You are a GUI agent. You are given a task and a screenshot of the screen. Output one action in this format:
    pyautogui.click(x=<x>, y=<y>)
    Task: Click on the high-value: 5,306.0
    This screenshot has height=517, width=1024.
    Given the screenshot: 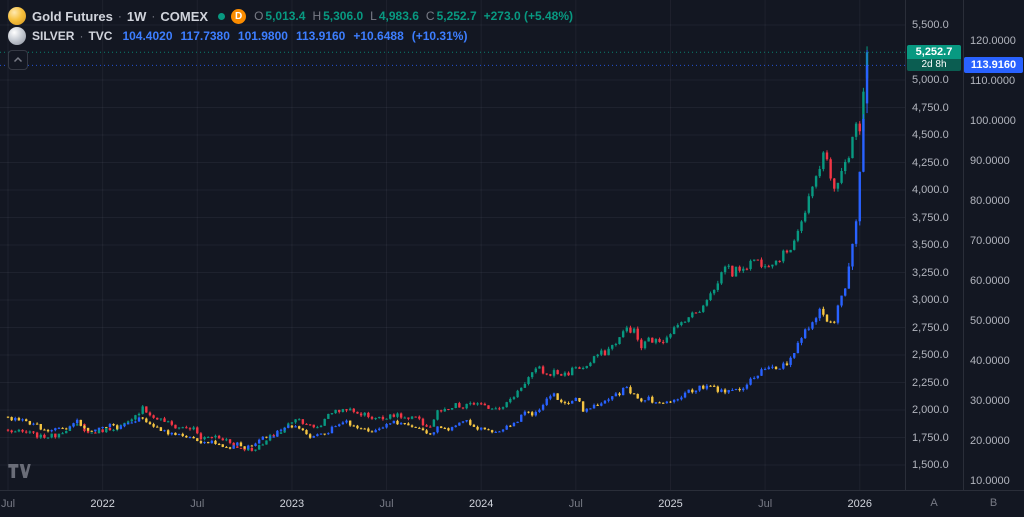 What is the action you would take?
    pyautogui.click(x=343, y=16)
    